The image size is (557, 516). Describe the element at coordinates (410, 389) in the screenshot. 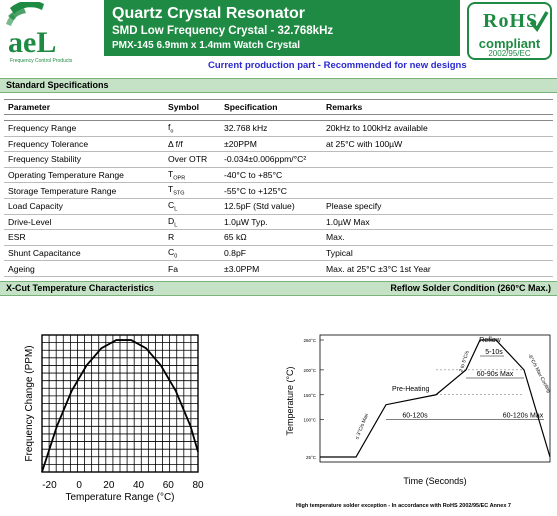

I see `preheat-label: Pre-Heating` at that location.